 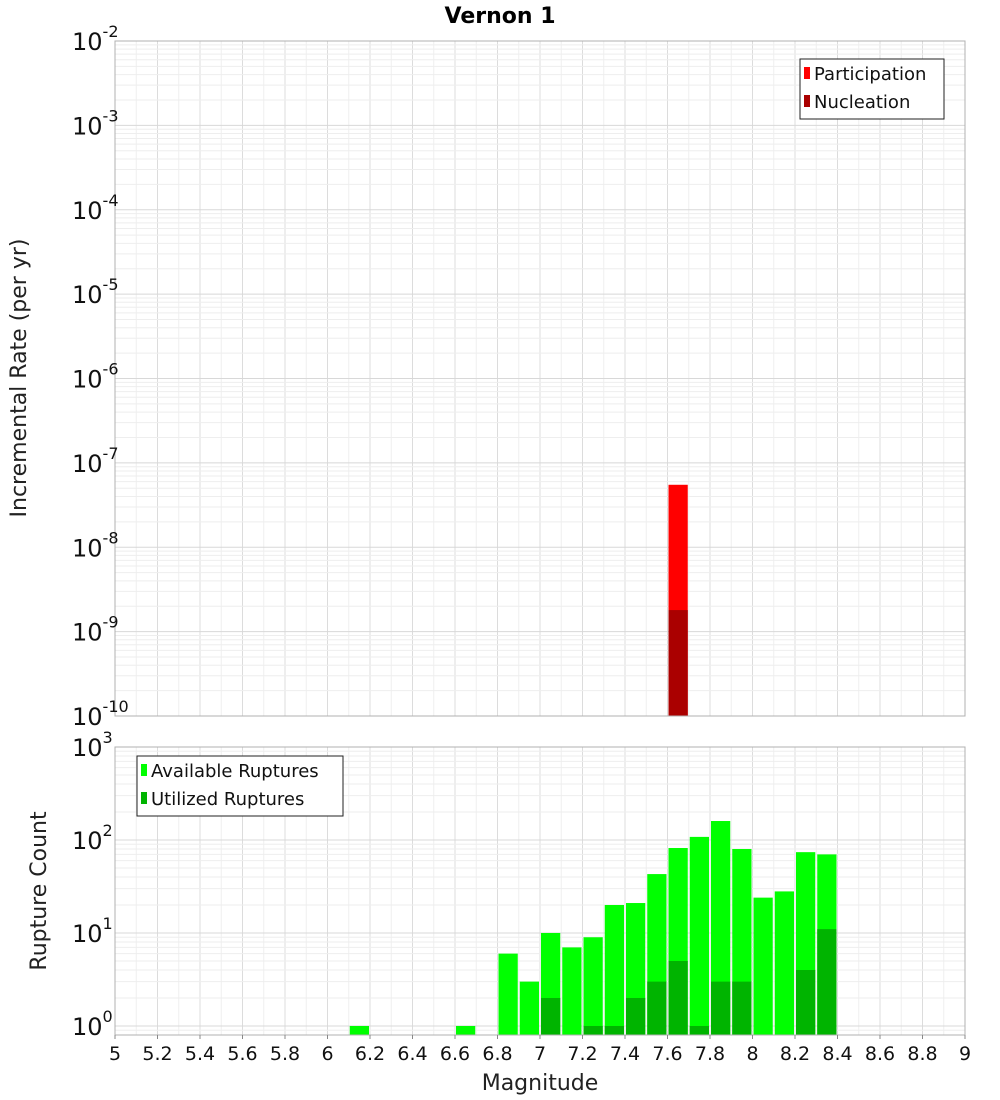 I want to click on x-tick-label: 6, so click(x=327, y=1054).